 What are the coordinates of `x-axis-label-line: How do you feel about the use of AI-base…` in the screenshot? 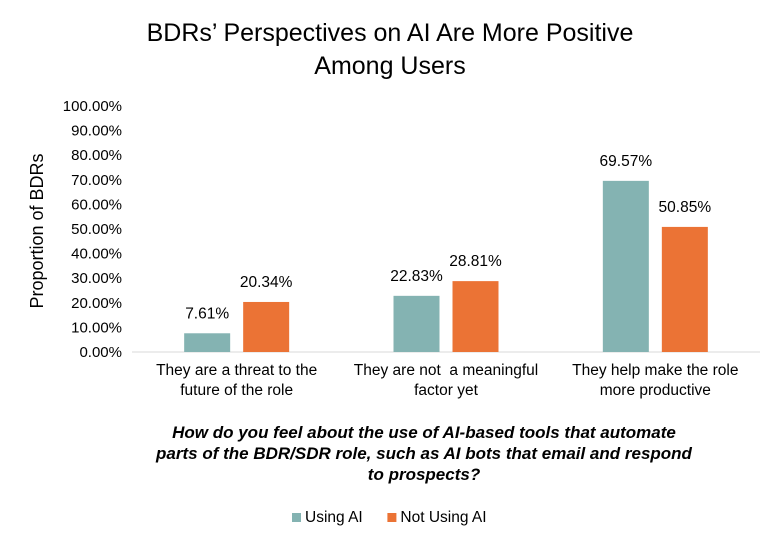 It's located at (424, 432).